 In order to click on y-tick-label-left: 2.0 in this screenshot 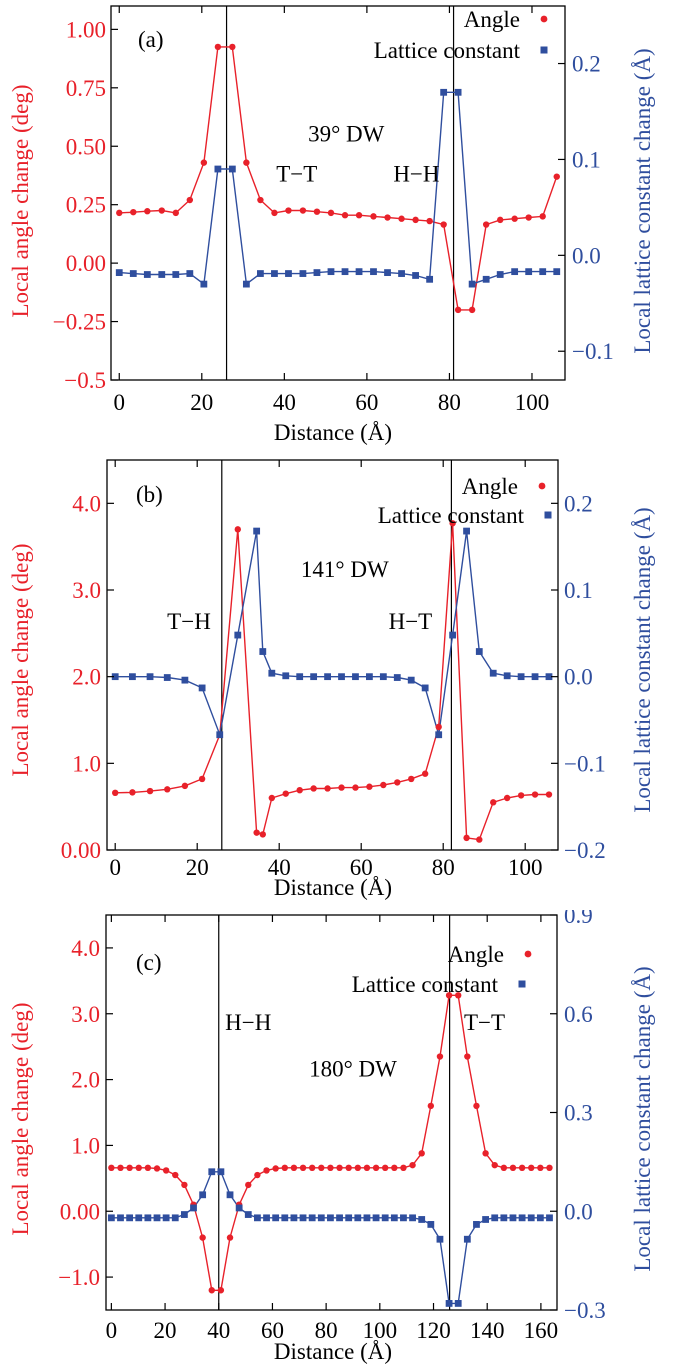, I will do `click(86, 677)`.